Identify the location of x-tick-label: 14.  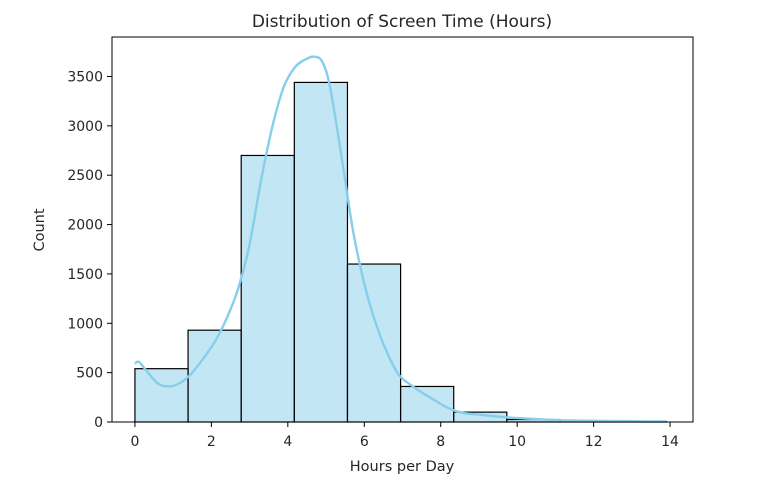
(670, 442).